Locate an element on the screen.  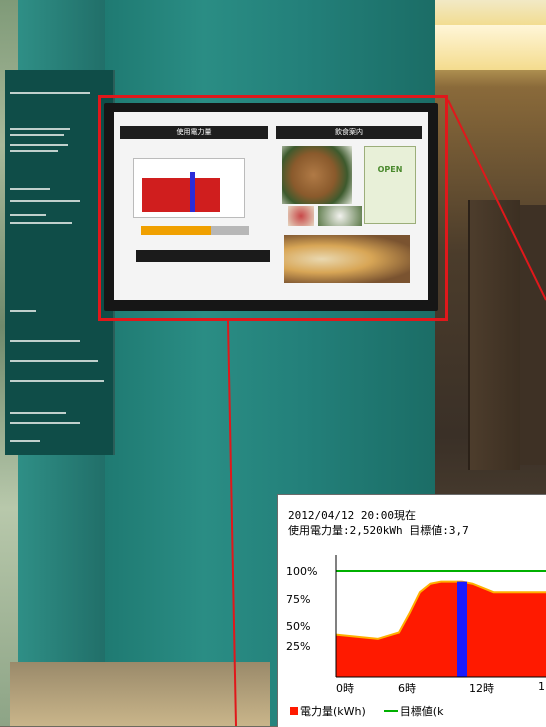
usage-area is located at coordinates (441, 629).